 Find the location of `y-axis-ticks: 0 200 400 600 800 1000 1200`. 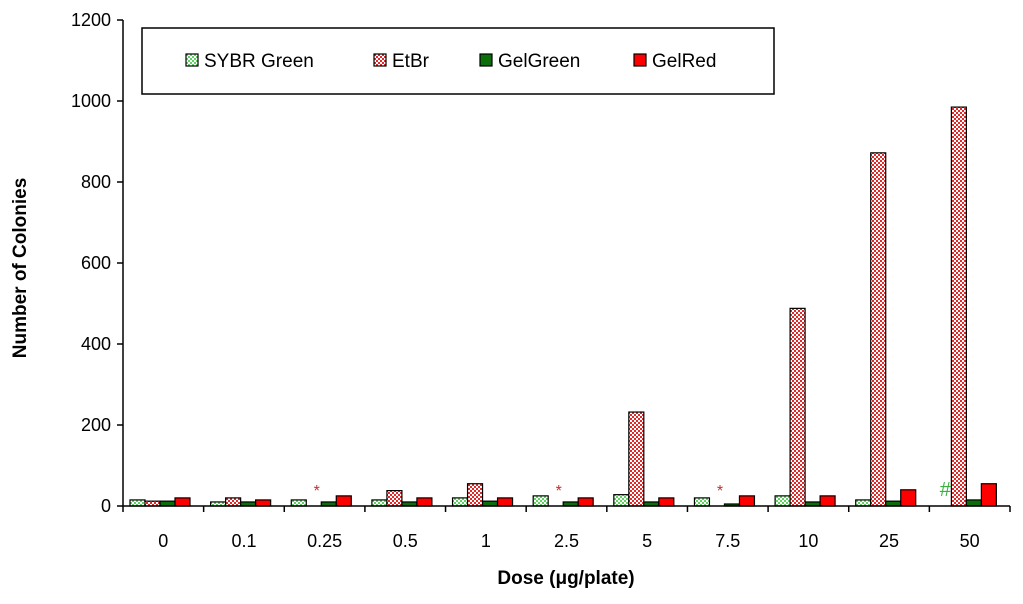

y-axis-ticks: 0 200 400 600 800 1000 1200 is located at coordinates (97, 263).